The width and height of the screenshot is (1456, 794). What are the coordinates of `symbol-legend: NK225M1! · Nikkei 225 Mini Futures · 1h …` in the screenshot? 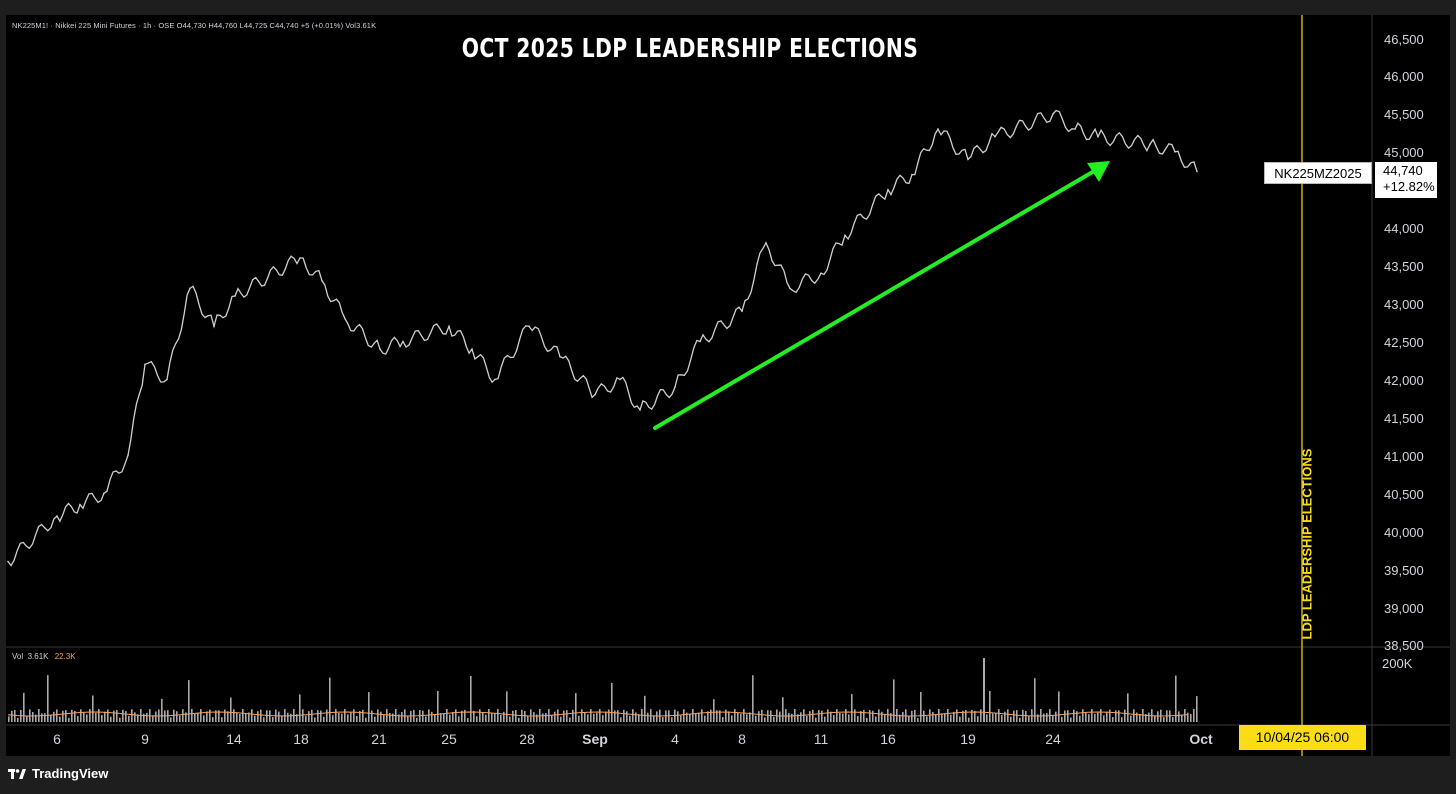 It's located at (194, 25).